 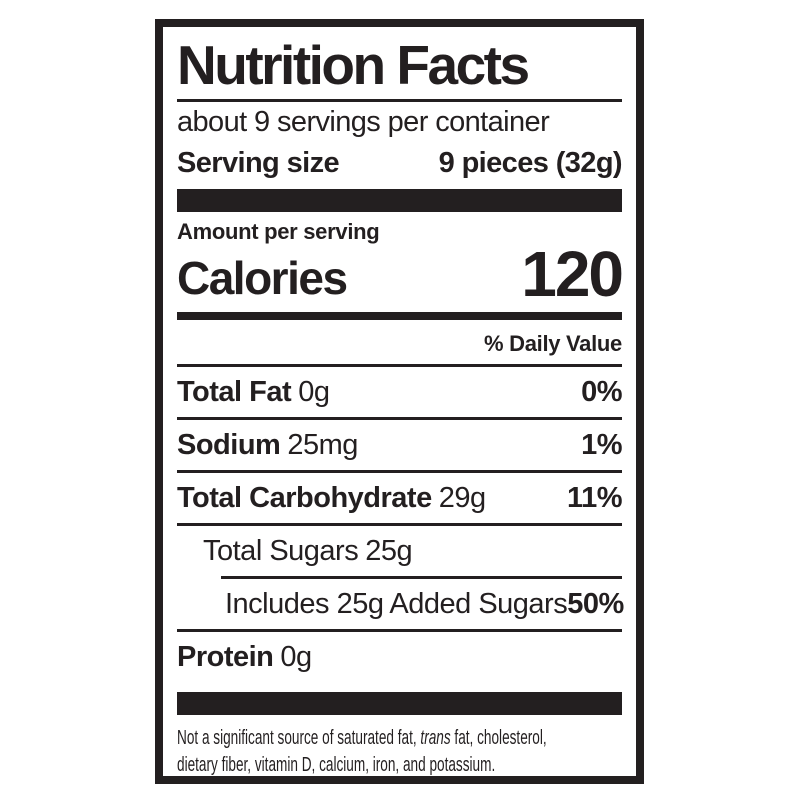 I want to click on section-bar-bottom, so click(x=399, y=704).